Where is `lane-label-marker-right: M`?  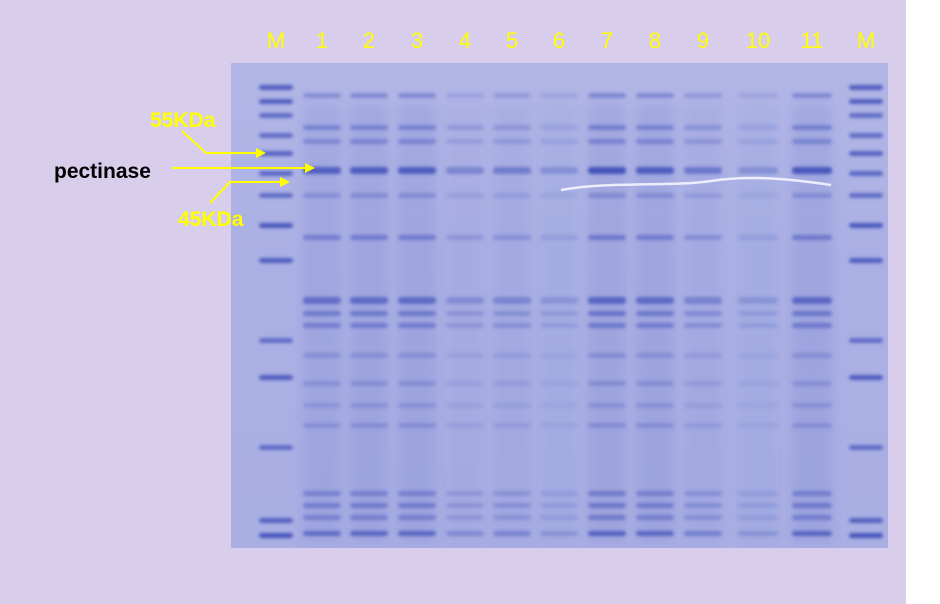 lane-label-marker-right: M is located at coordinates (866, 40).